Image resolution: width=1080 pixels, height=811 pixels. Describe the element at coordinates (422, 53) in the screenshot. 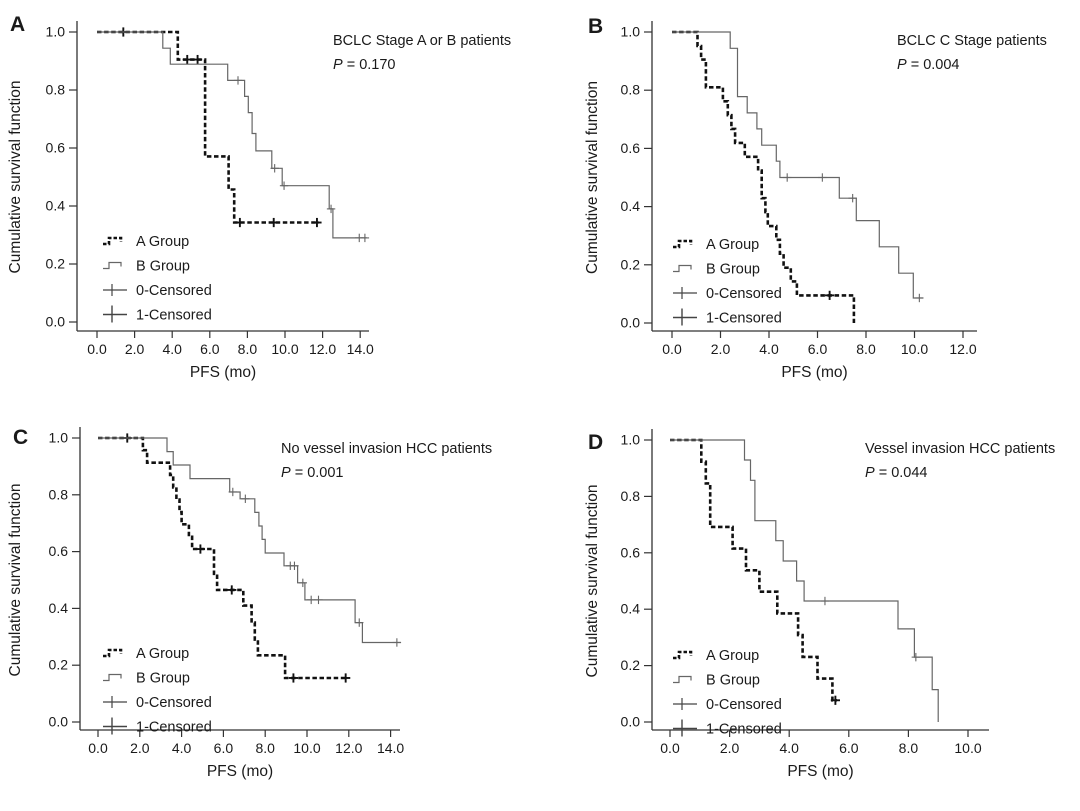

I see `panel-annotation: BCLC Stage A or B patients P = 0.170` at that location.